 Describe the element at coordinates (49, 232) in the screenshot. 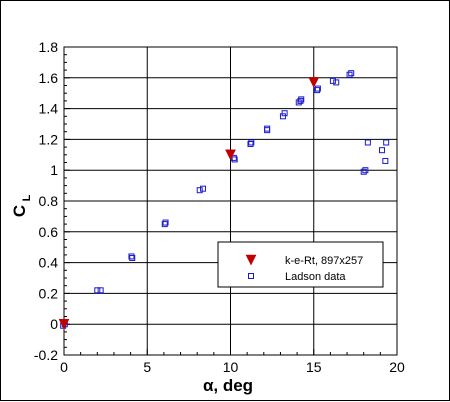

I see `y-tick-label: 0.6` at that location.